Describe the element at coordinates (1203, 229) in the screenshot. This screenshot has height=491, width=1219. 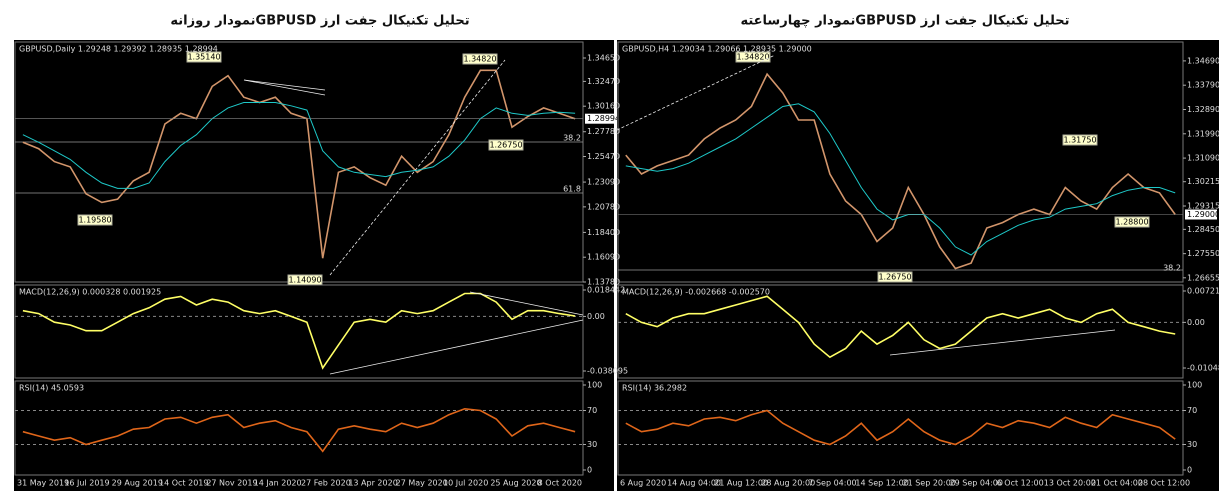
I see `y-tick-label: 1.28450` at that location.